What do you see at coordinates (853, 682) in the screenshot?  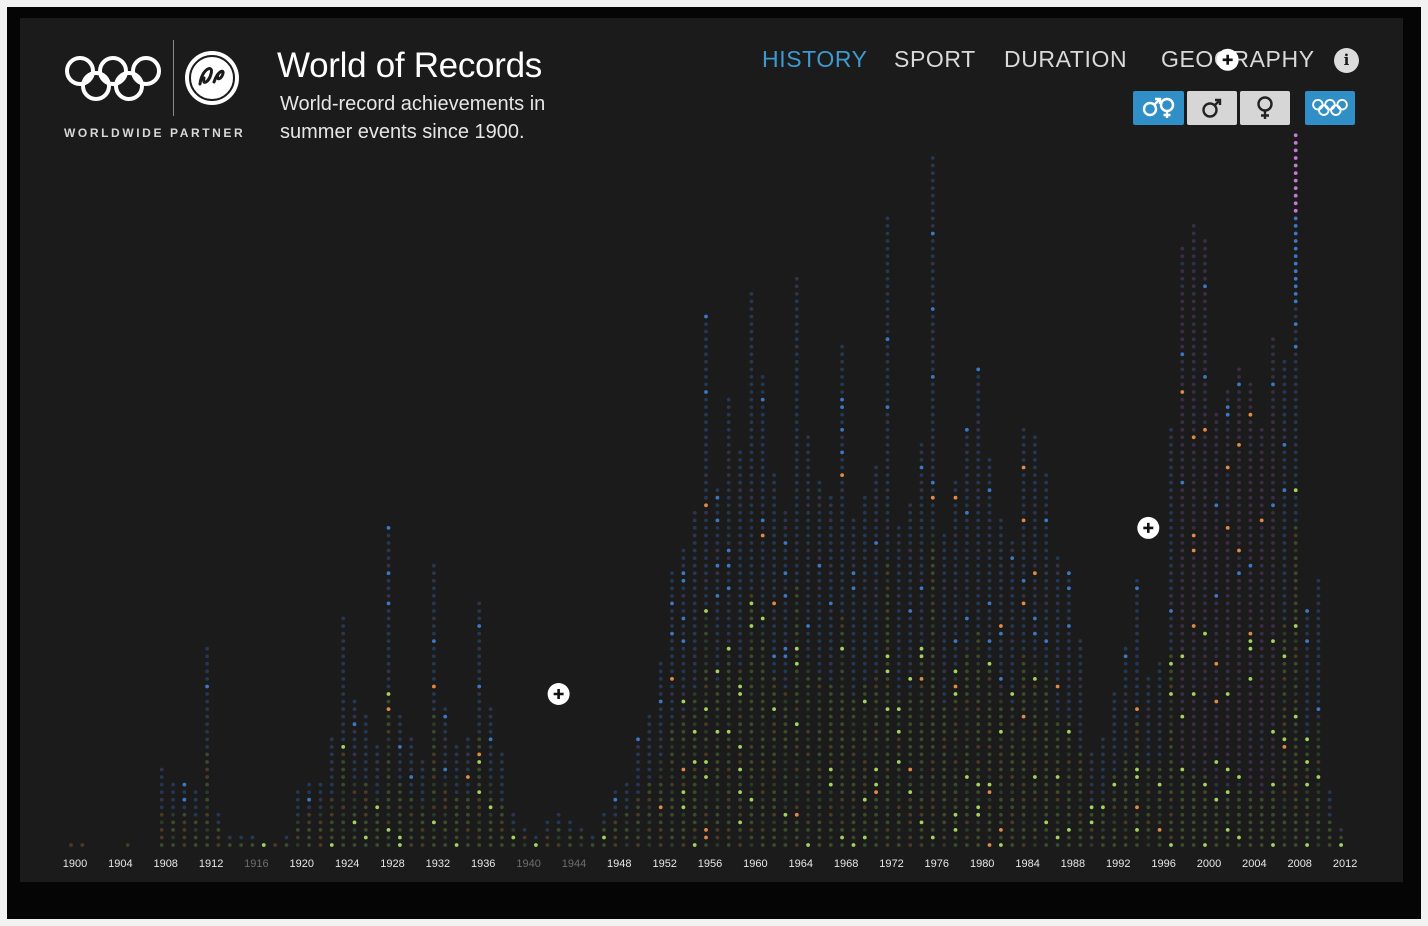 I see `year-column-1969` at bounding box center [853, 682].